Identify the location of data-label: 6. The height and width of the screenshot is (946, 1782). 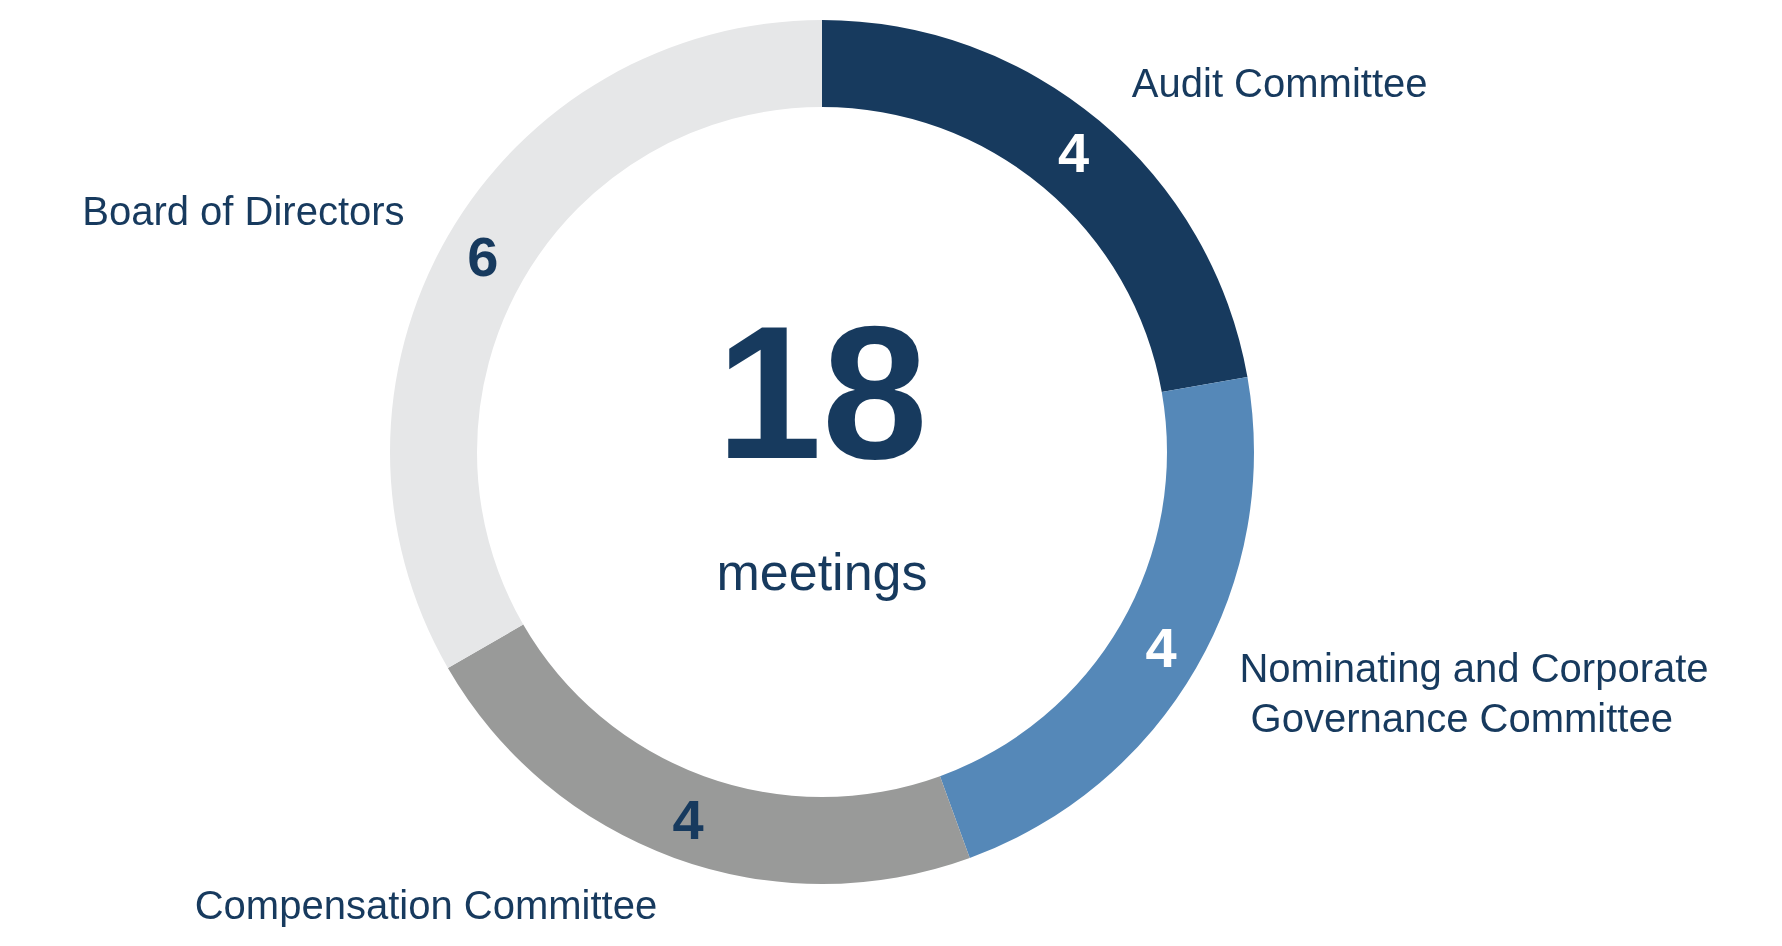
(483, 256).